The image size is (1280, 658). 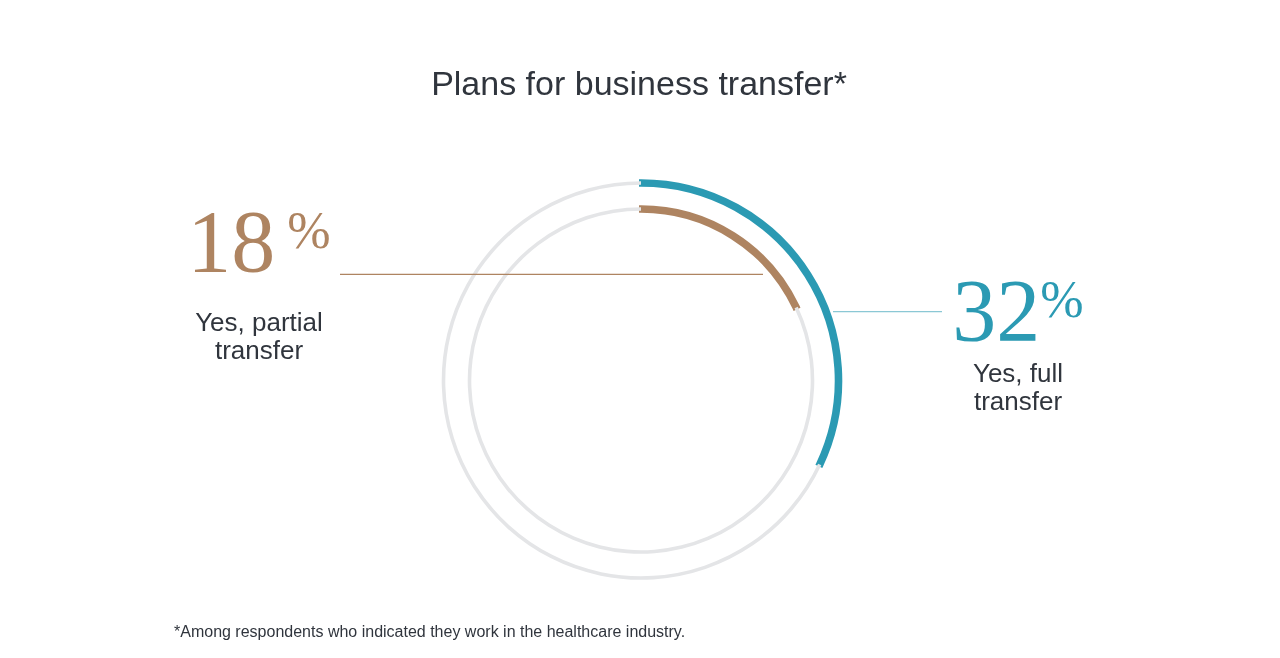 What do you see at coordinates (430, 631) in the screenshot?
I see `text: *Among respondents who indicated they work in the healthcare industry.` at bounding box center [430, 631].